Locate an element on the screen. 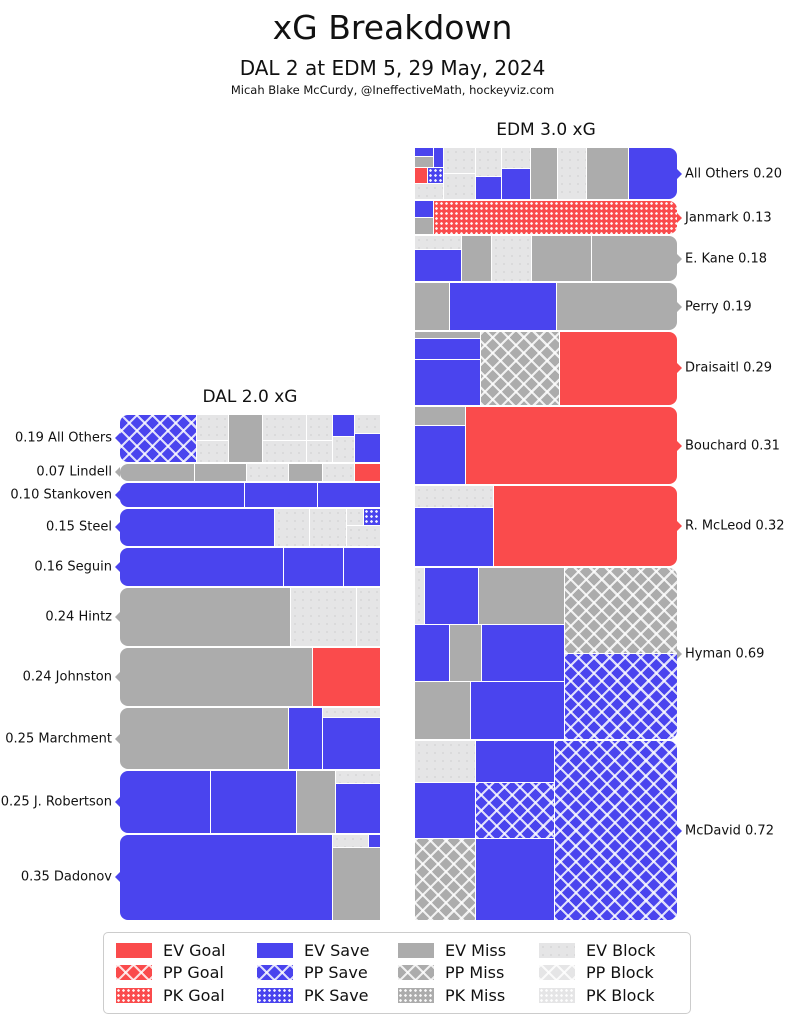  player-label: 0.15 Steel is located at coordinates (78, 527).